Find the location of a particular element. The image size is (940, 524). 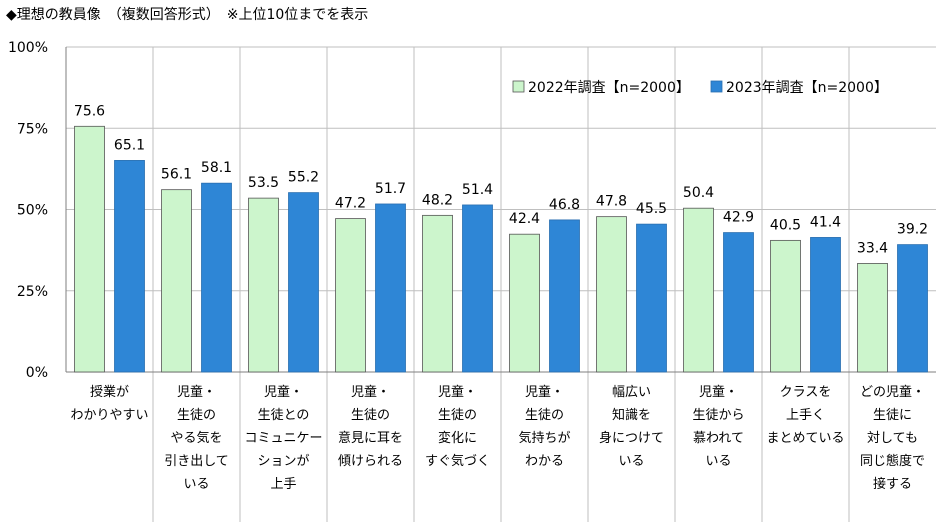

data-label: 45.5 is located at coordinates (651, 209).